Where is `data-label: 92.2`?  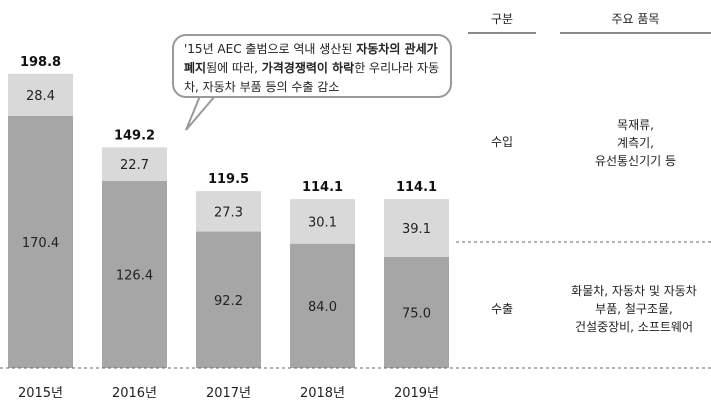
data-label: 92.2 is located at coordinates (228, 301).